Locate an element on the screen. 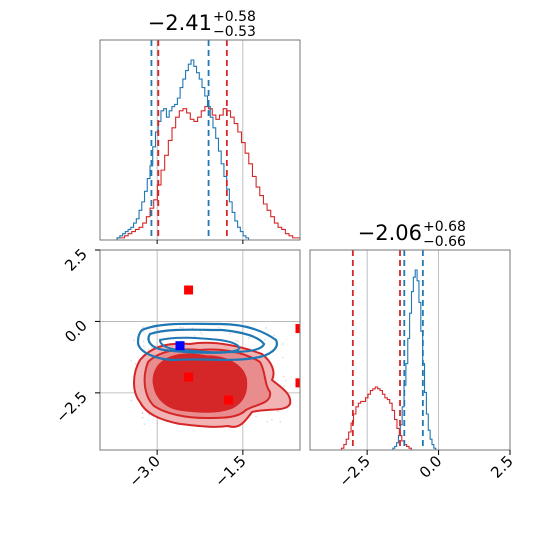 This screenshot has height=550, width=550. bottom-right-panel is located at coordinates (410, 350).